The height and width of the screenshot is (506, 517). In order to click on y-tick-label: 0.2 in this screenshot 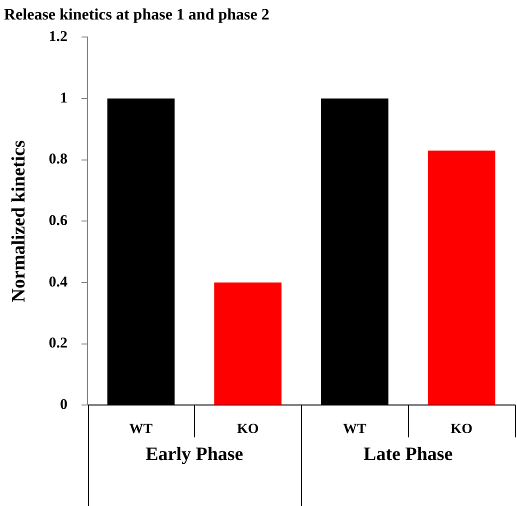, I will do `click(58, 344)`.